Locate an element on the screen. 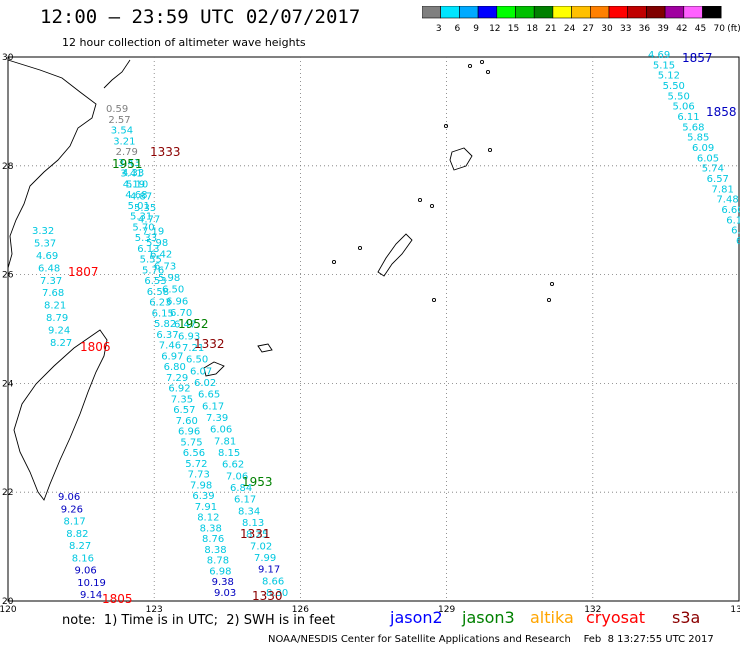 The height and width of the screenshot is (650, 740). wave-height-value: 7.99 is located at coordinates (265, 558).